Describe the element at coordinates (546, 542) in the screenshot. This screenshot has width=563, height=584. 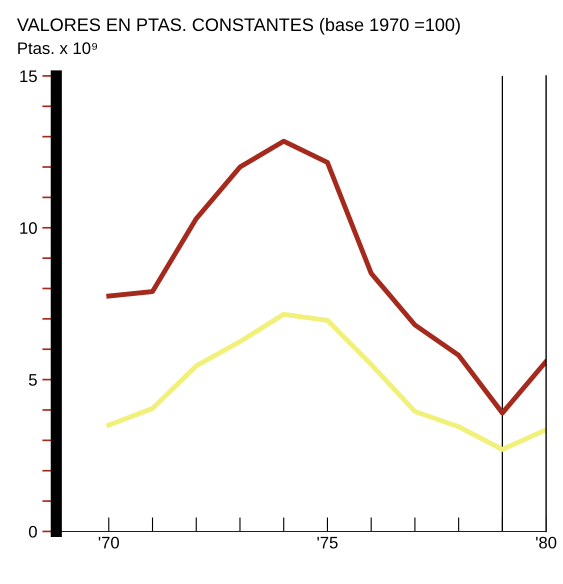
I see `x-tick-label: '80` at that location.